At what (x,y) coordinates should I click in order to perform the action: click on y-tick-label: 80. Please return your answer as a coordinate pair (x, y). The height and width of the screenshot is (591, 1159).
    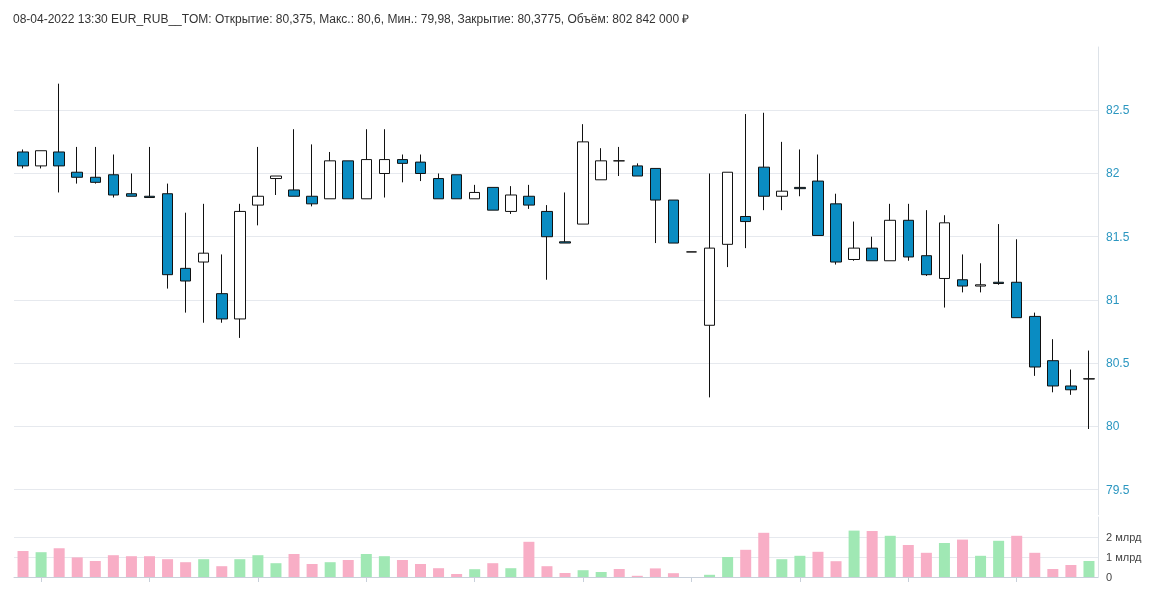
    Looking at the image, I should click on (1113, 426).